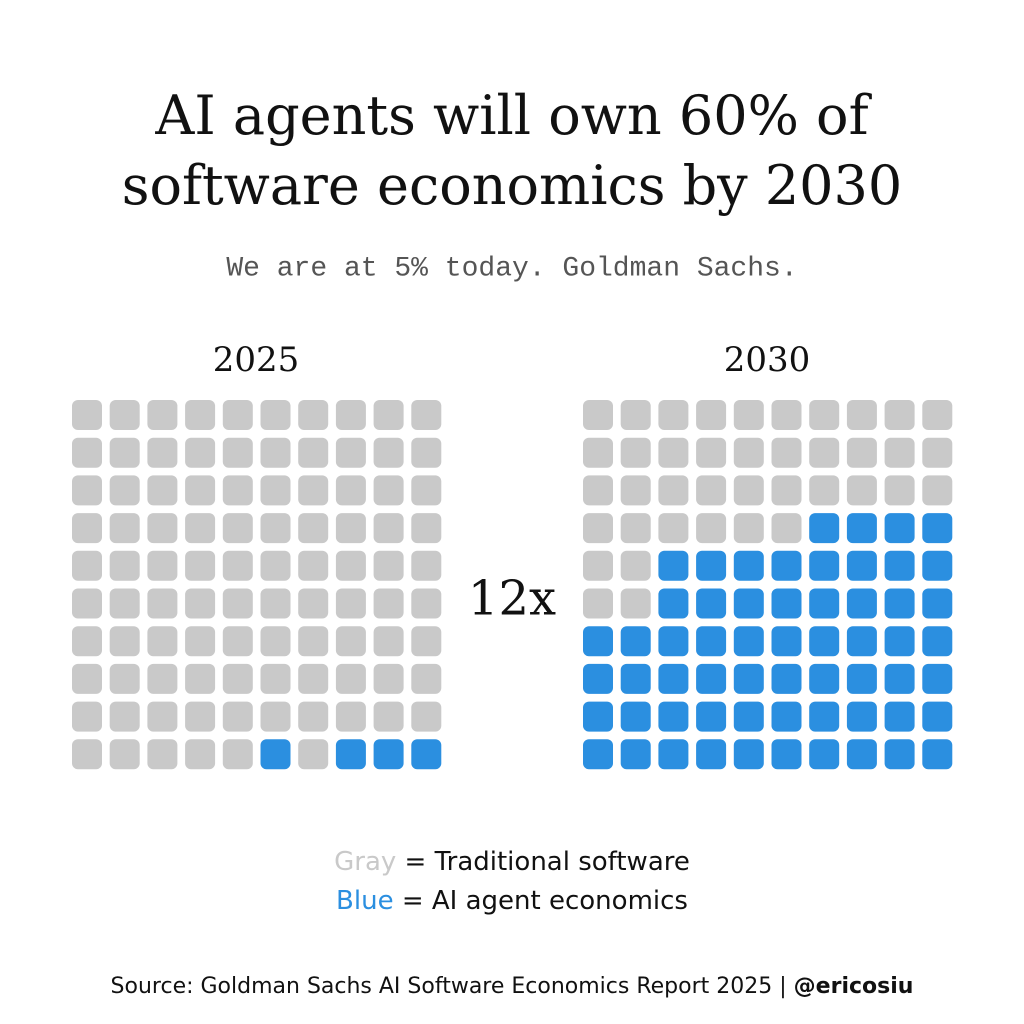 Image resolution: width=1024 pixels, height=1024 pixels. What do you see at coordinates (767, 360) in the screenshot?
I see `panel-label: 2030` at bounding box center [767, 360].